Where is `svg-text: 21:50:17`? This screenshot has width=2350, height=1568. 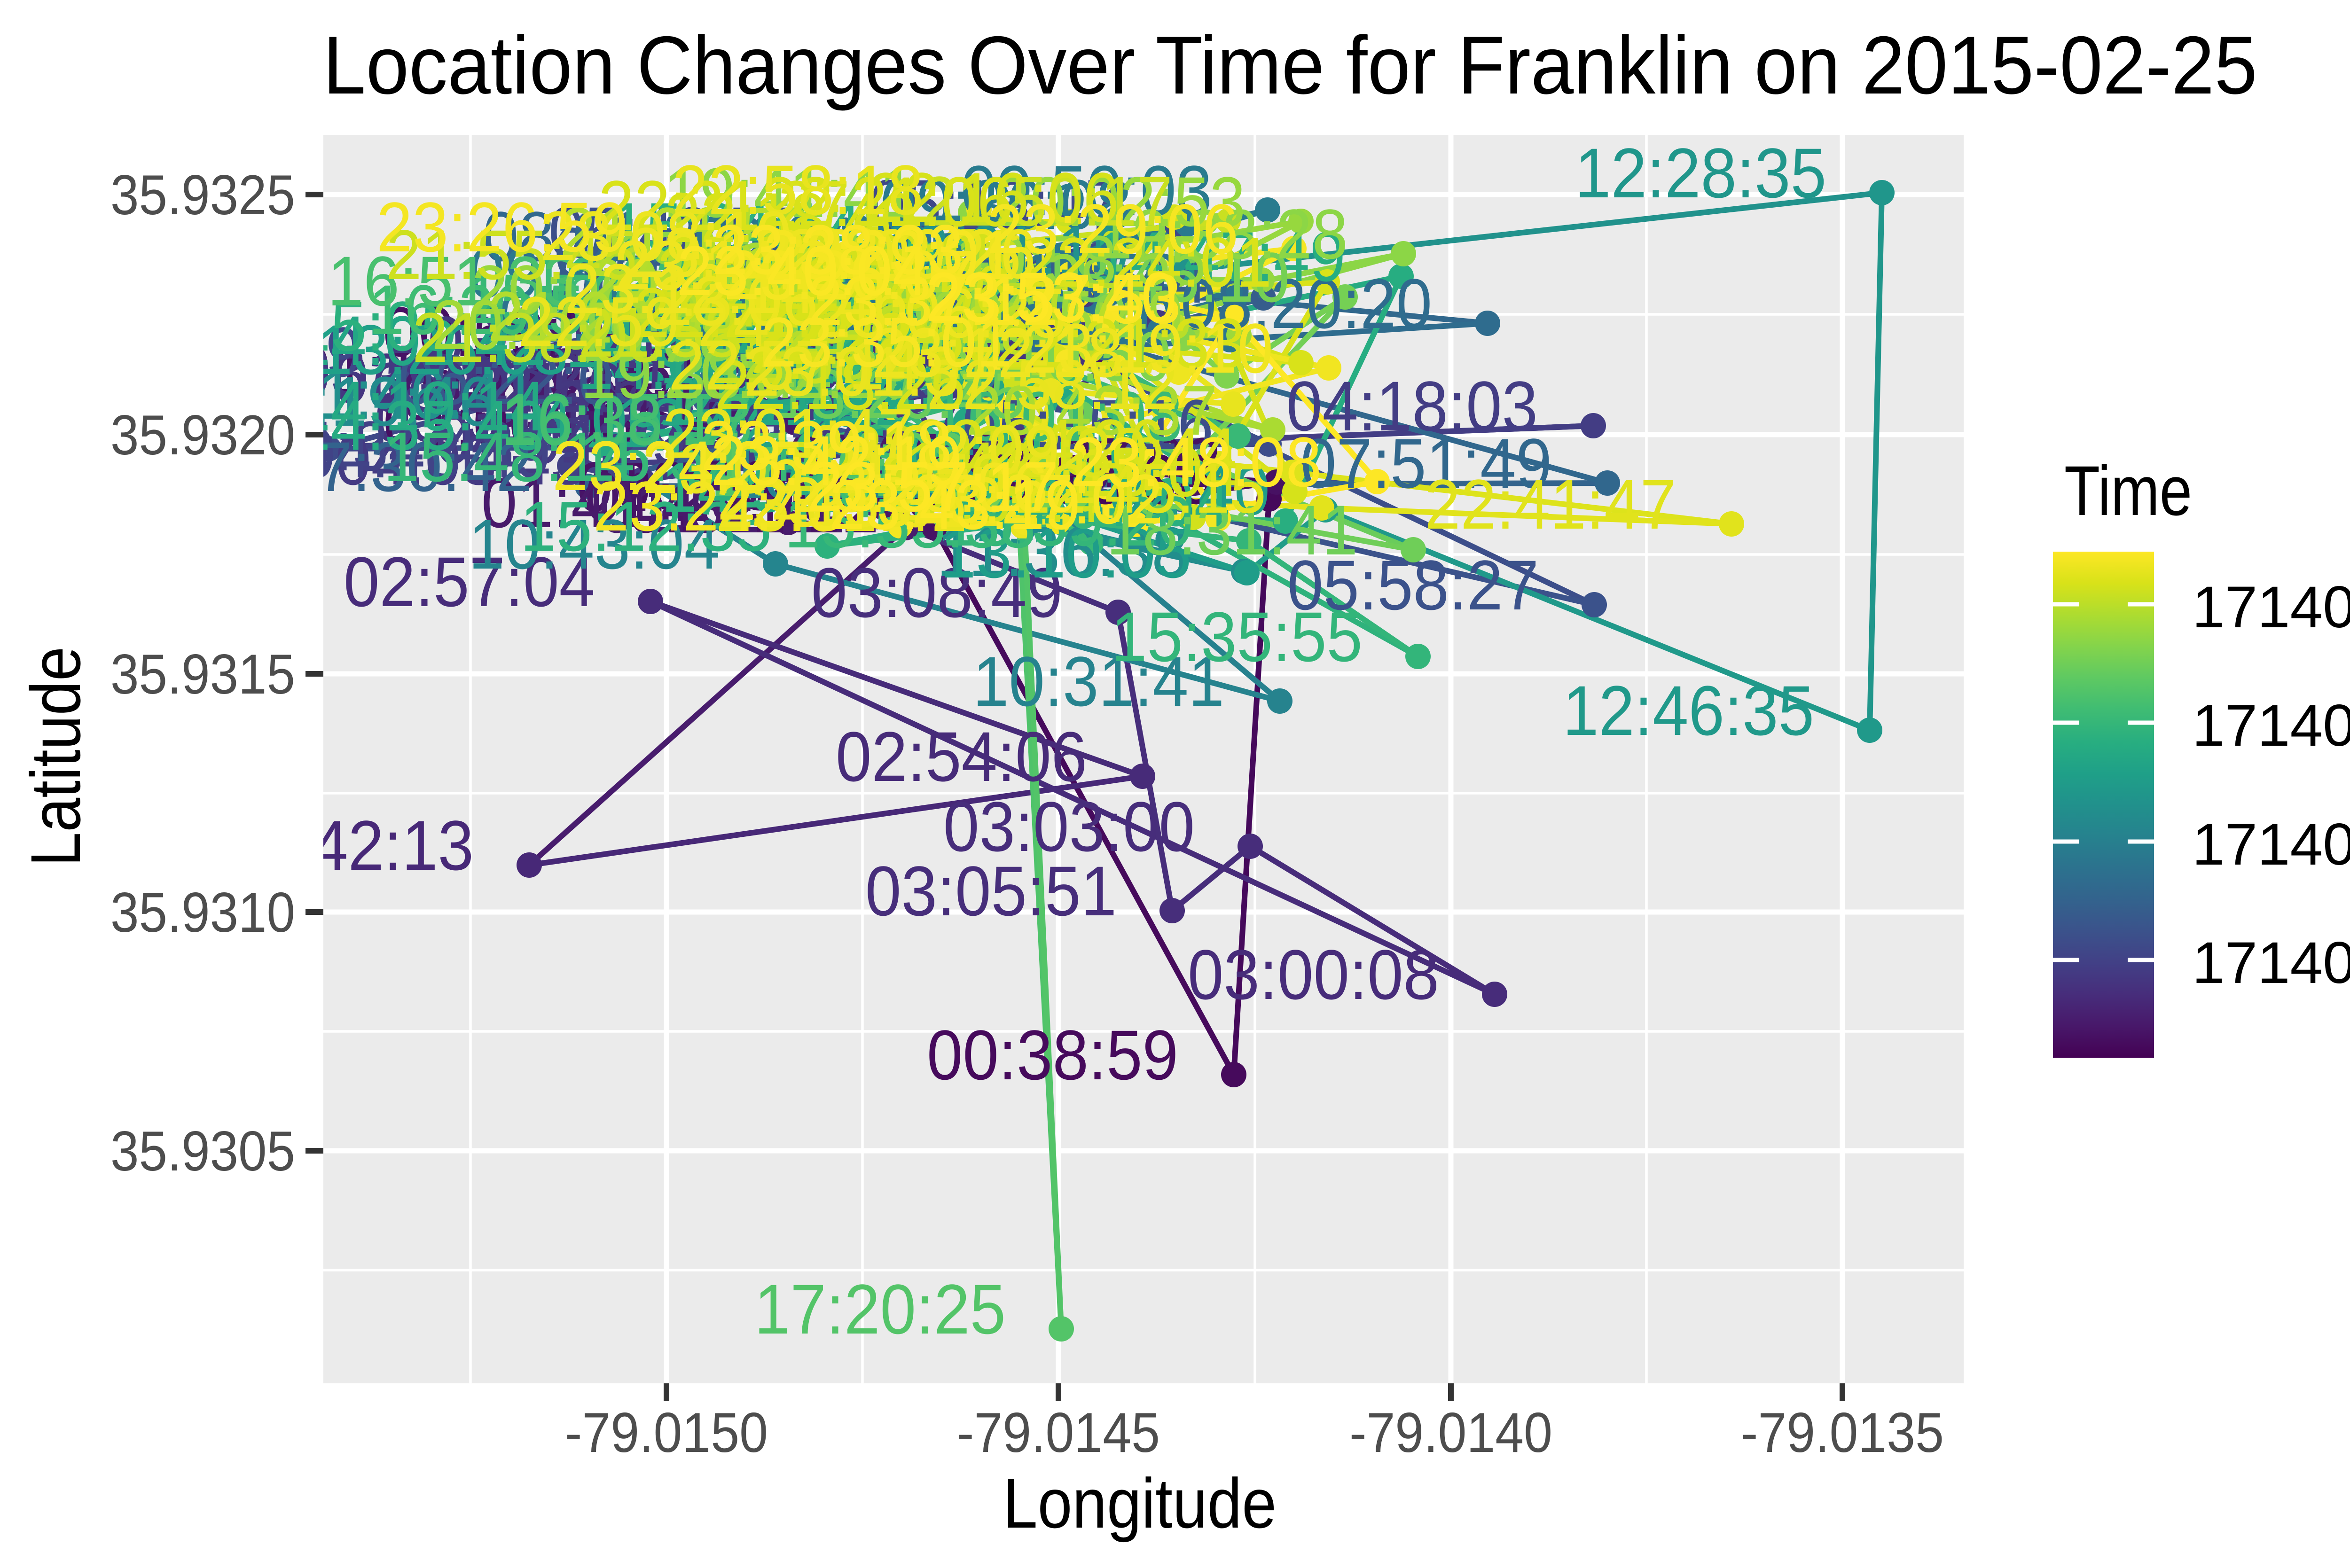
svg-text: 21:50:17 is located at coordinates (1047, 201).